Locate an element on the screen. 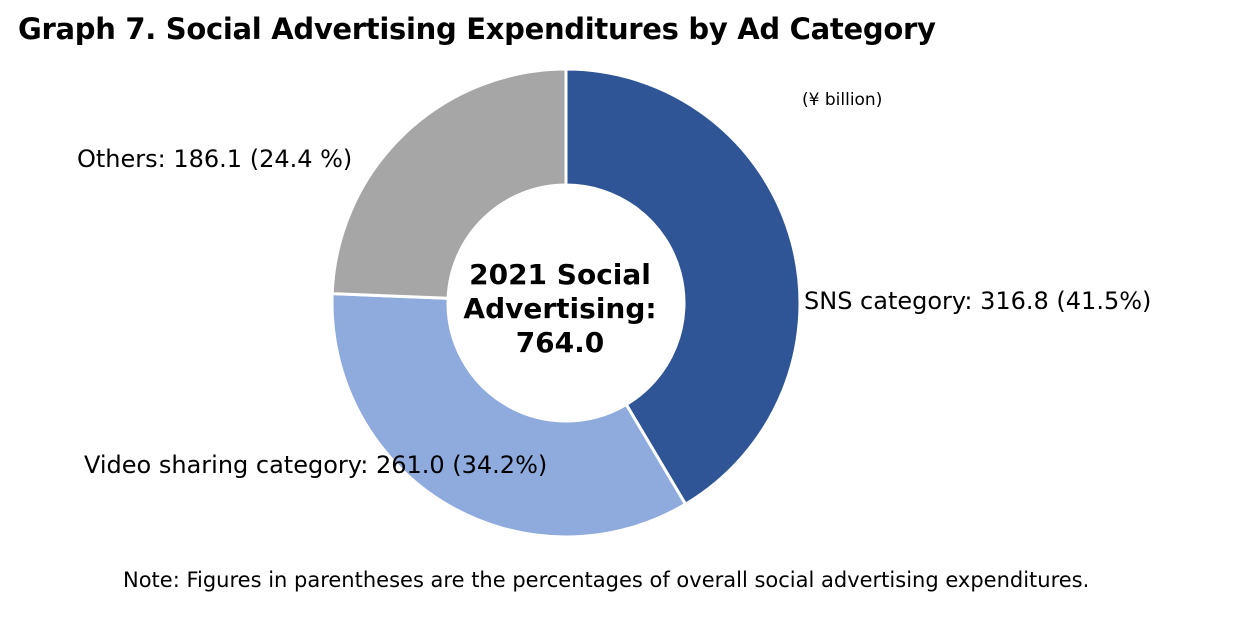  center-label-line1: 2021 Social is located at coordinates (560, 274).